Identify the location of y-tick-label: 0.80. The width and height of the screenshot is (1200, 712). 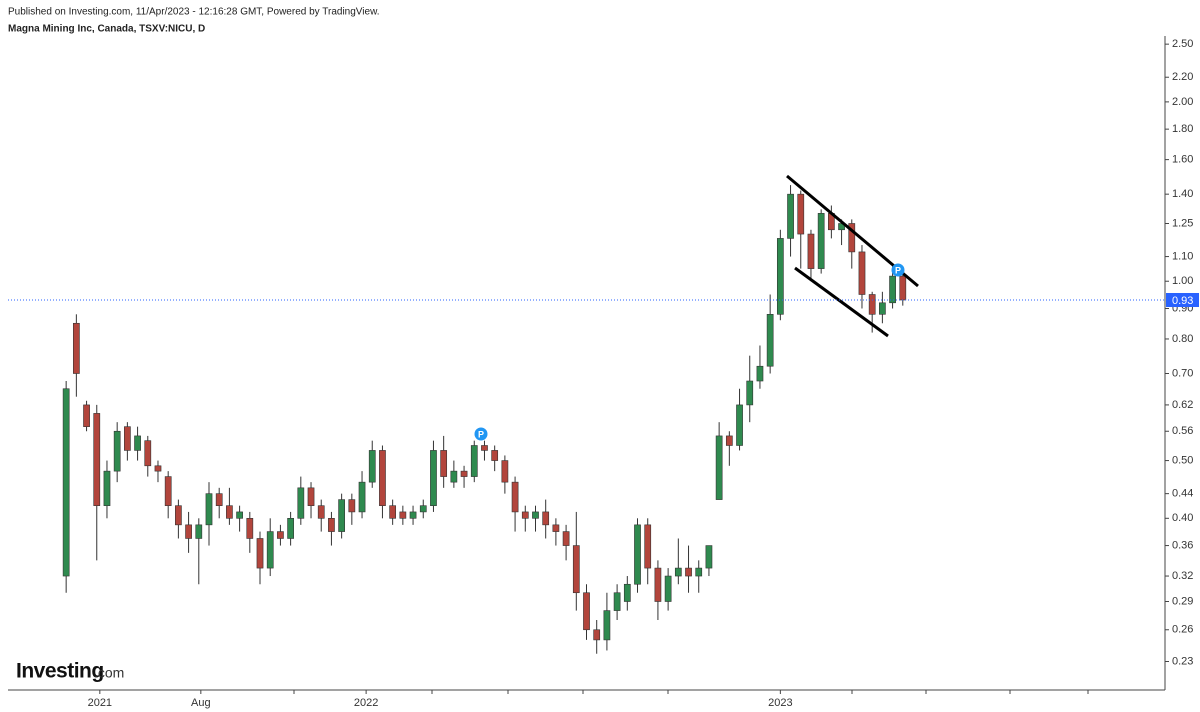
(1182, 339).